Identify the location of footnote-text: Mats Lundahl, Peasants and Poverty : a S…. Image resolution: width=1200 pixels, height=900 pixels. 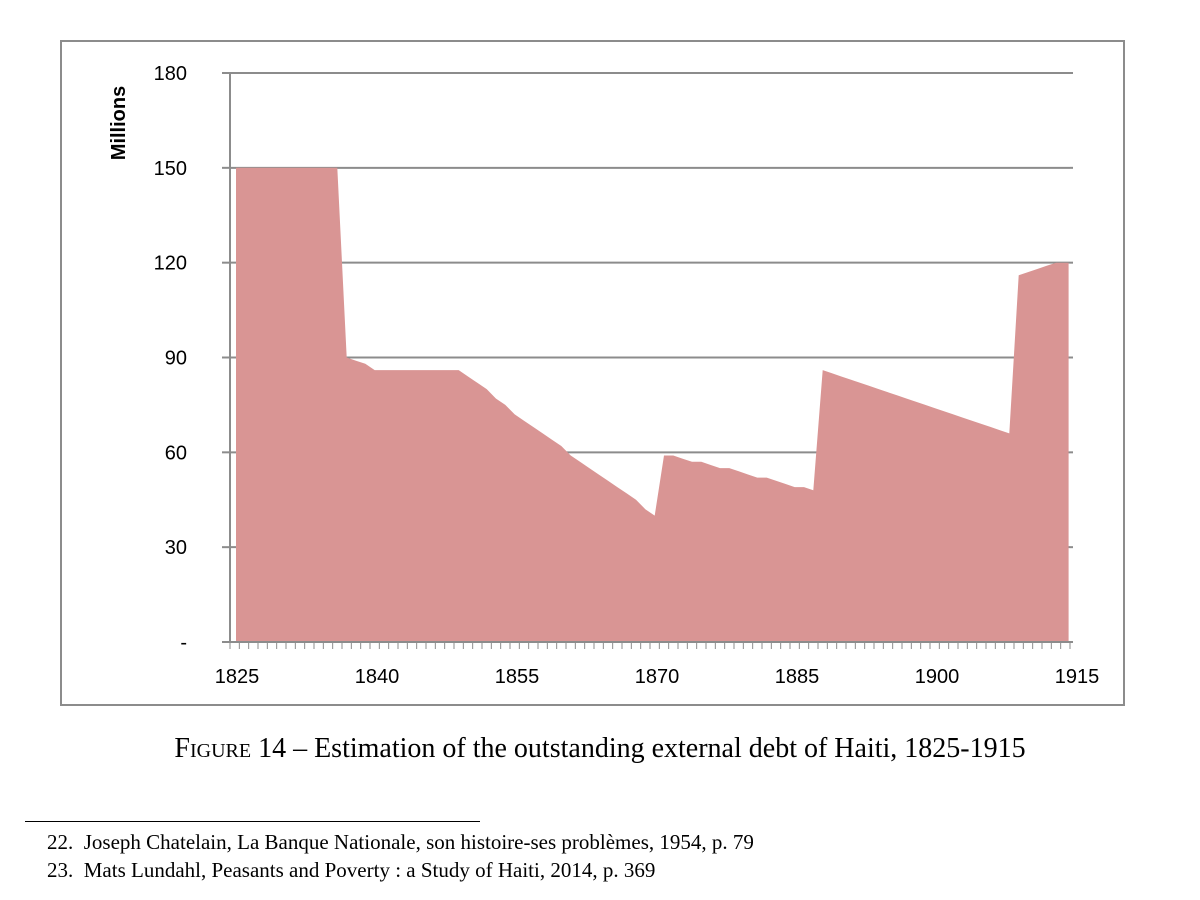
(369, 870).